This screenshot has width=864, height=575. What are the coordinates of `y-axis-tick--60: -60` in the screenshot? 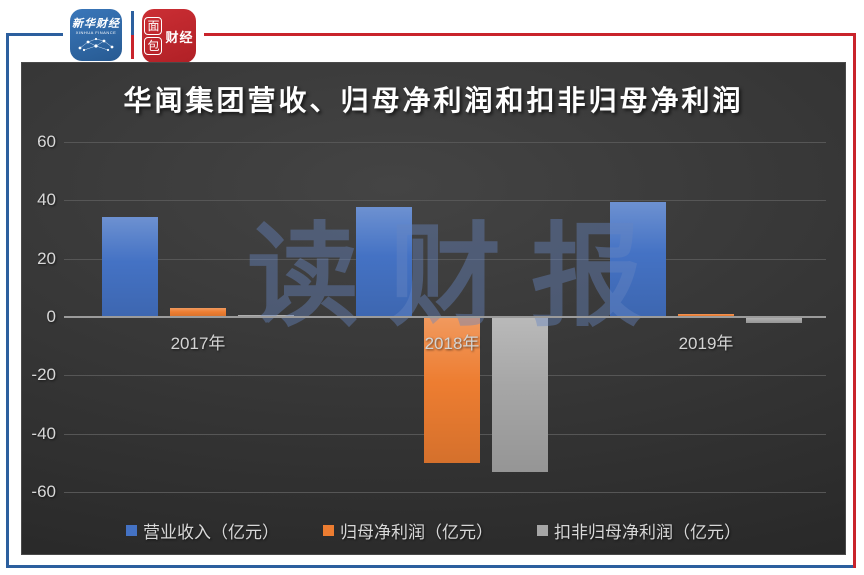 It's located at (43, 491).